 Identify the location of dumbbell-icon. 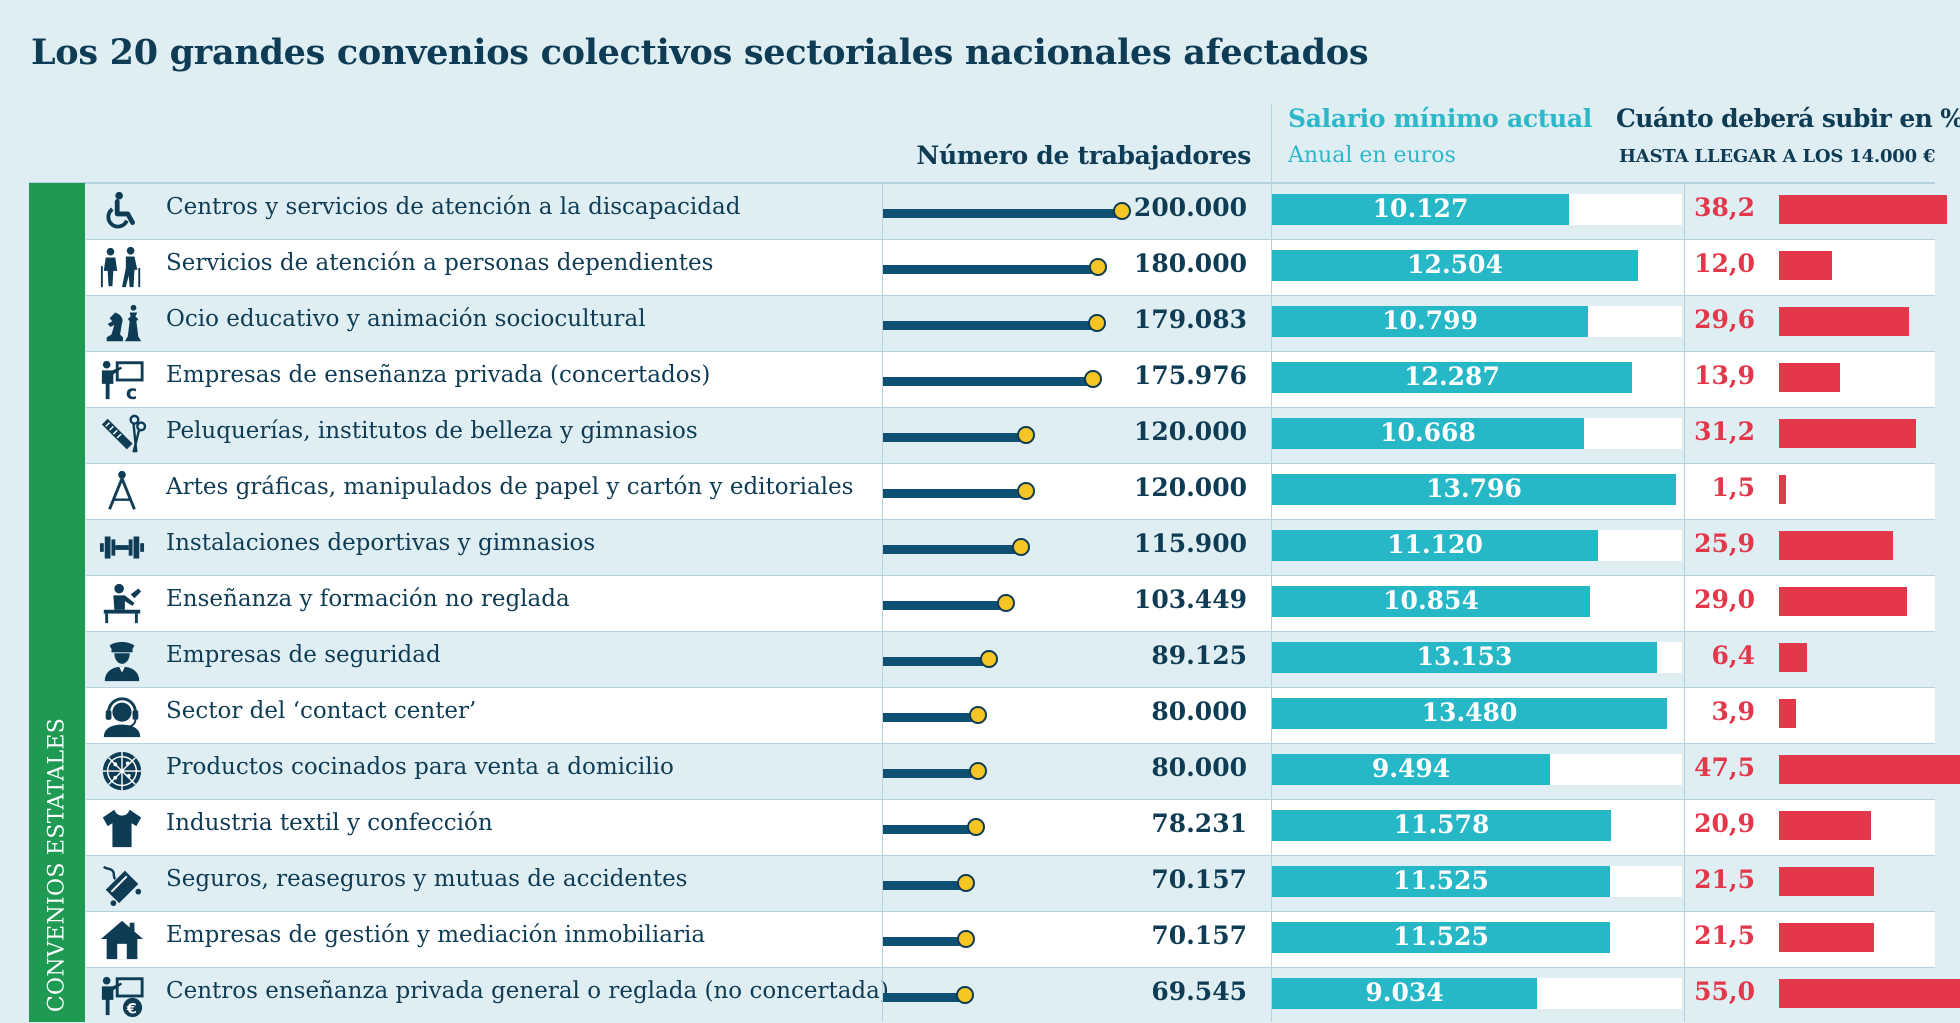
(122, 547).